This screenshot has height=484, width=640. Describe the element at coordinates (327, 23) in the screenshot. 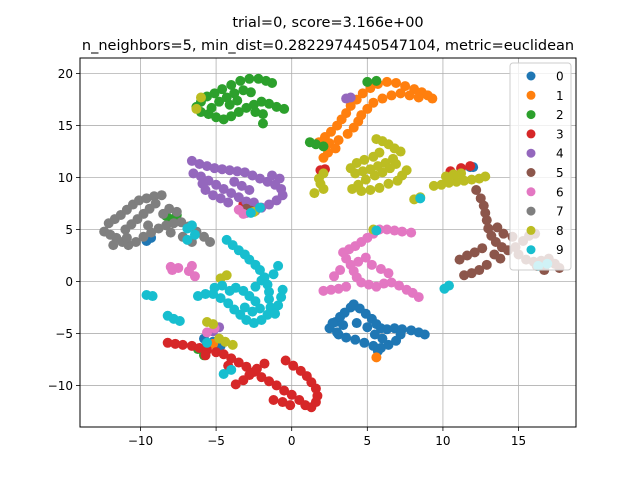

I see `chart-title-line1: trial=0, score=3.166e+00` at that location.